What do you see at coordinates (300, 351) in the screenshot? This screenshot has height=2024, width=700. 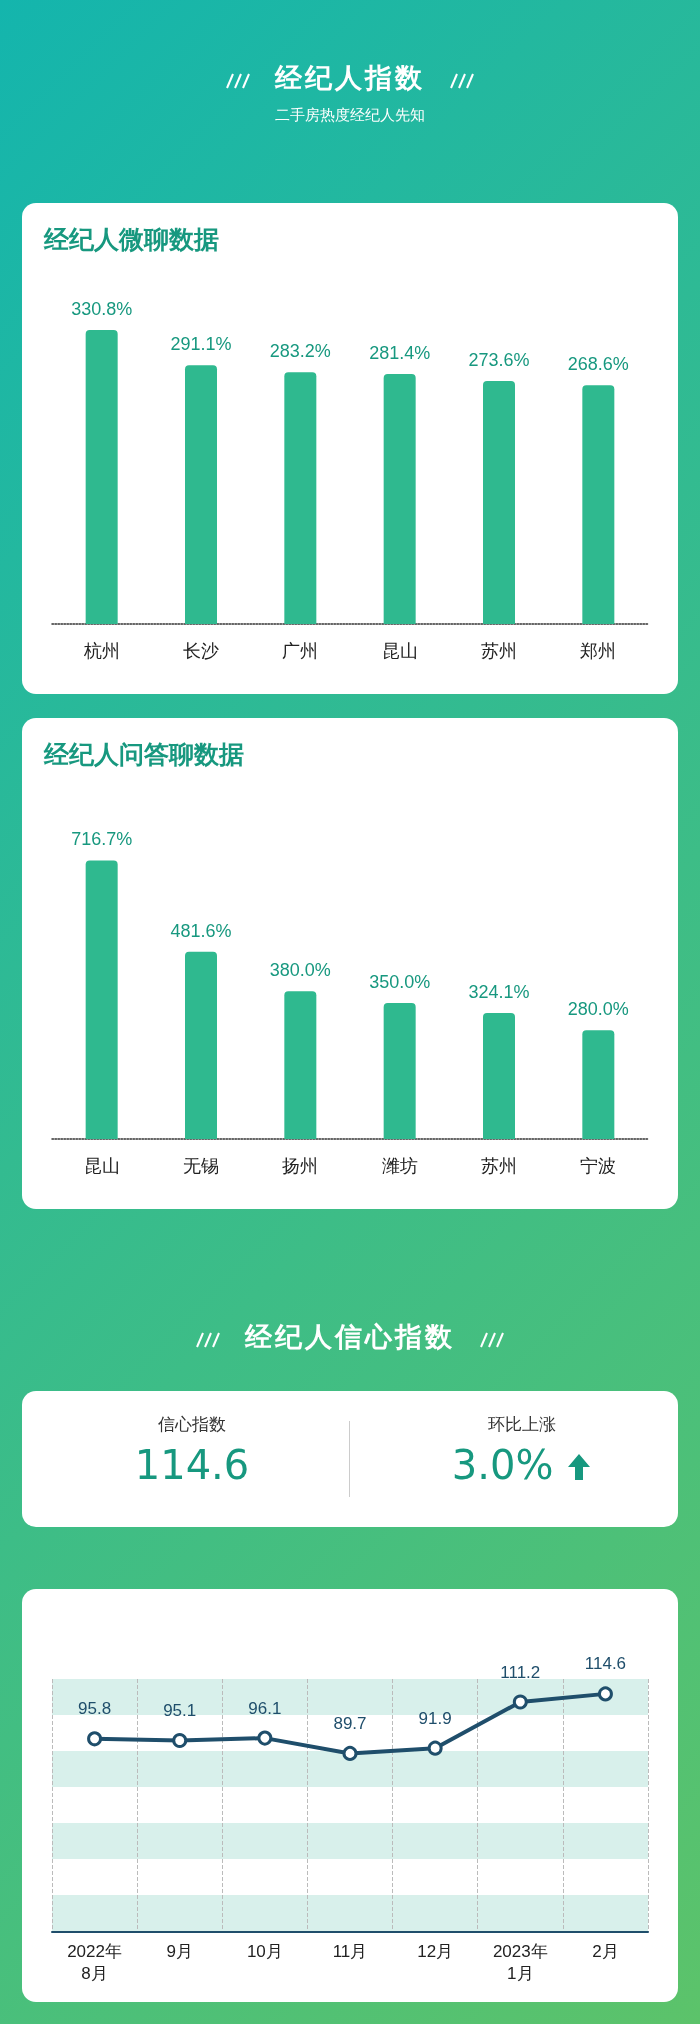 I see `data-label: 283.2%` at bounding box center [300, 351].